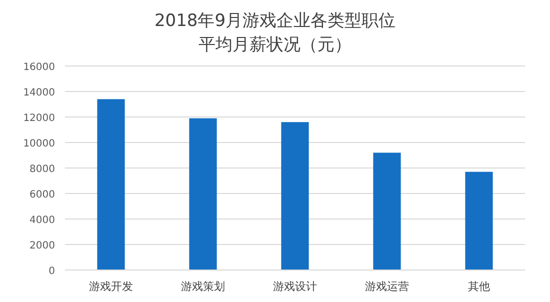  I want to click on y-tick-label: 16000, so click(39, 67).